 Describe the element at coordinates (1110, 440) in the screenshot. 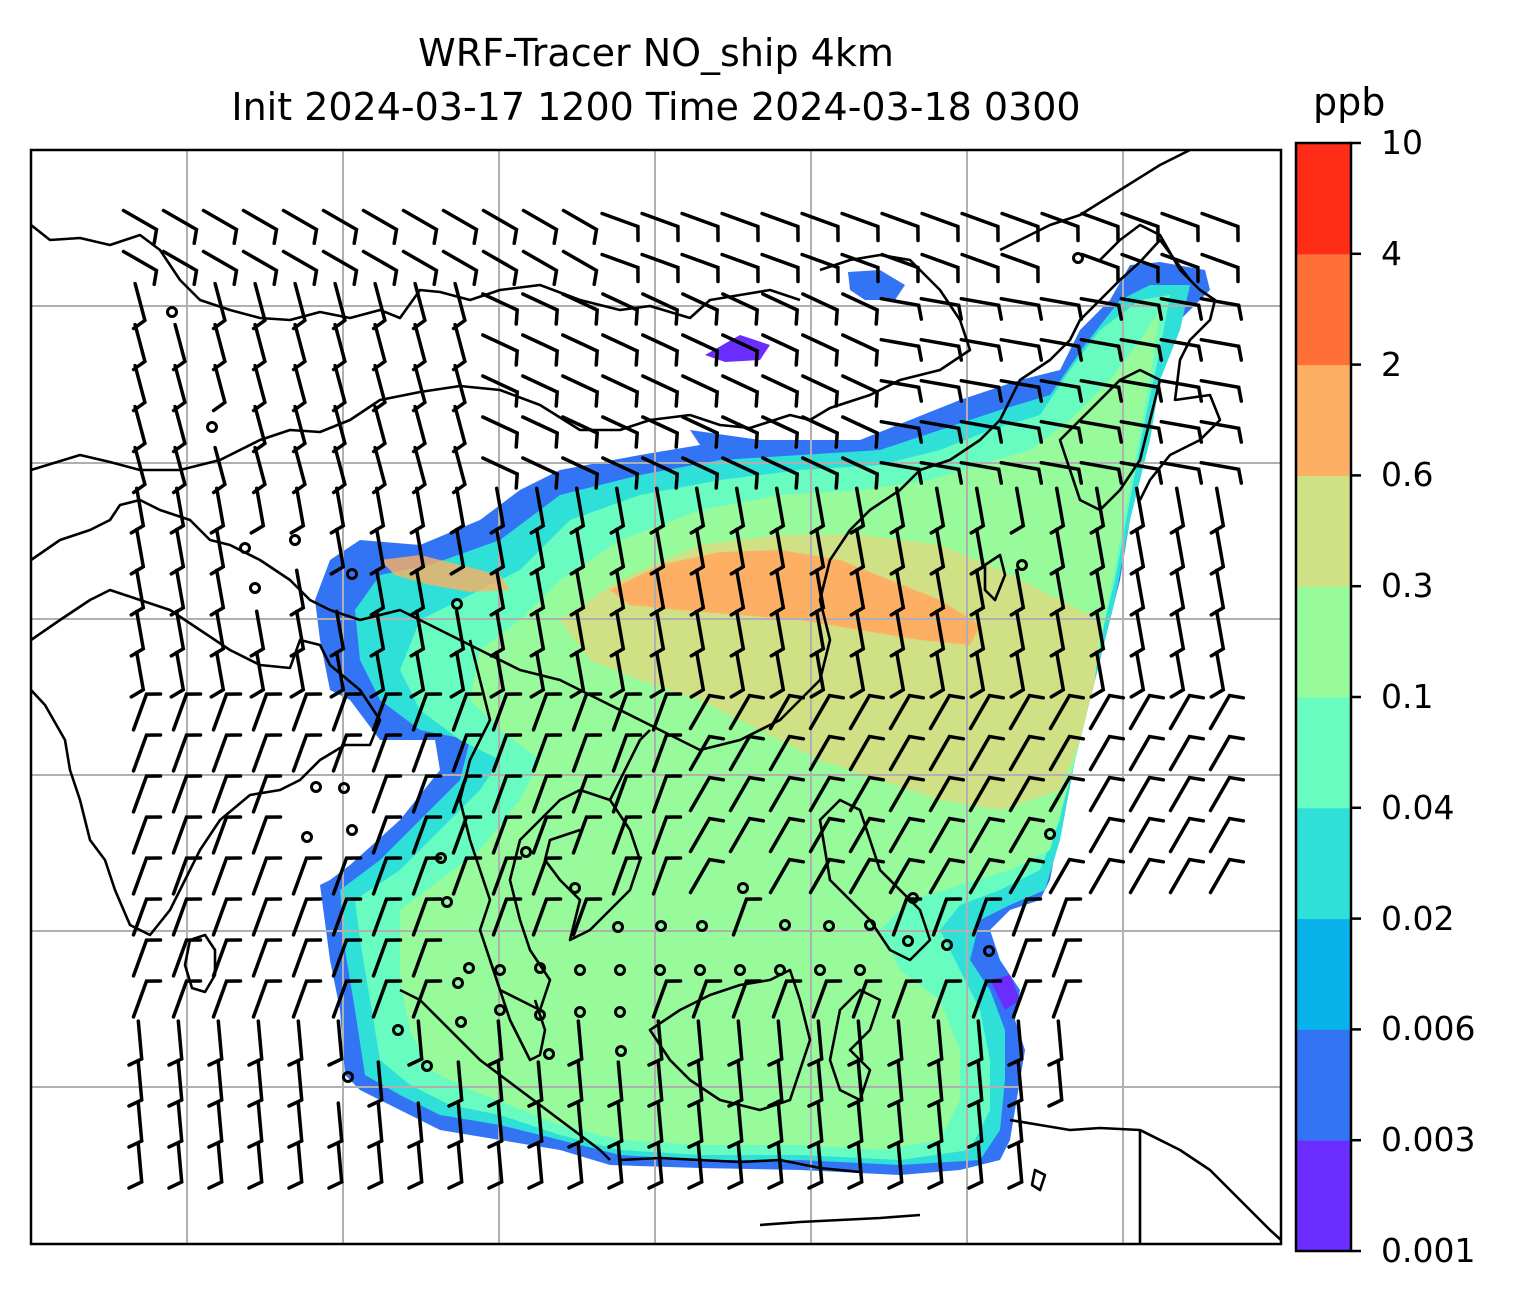

I see `coastline-korea` at that location.